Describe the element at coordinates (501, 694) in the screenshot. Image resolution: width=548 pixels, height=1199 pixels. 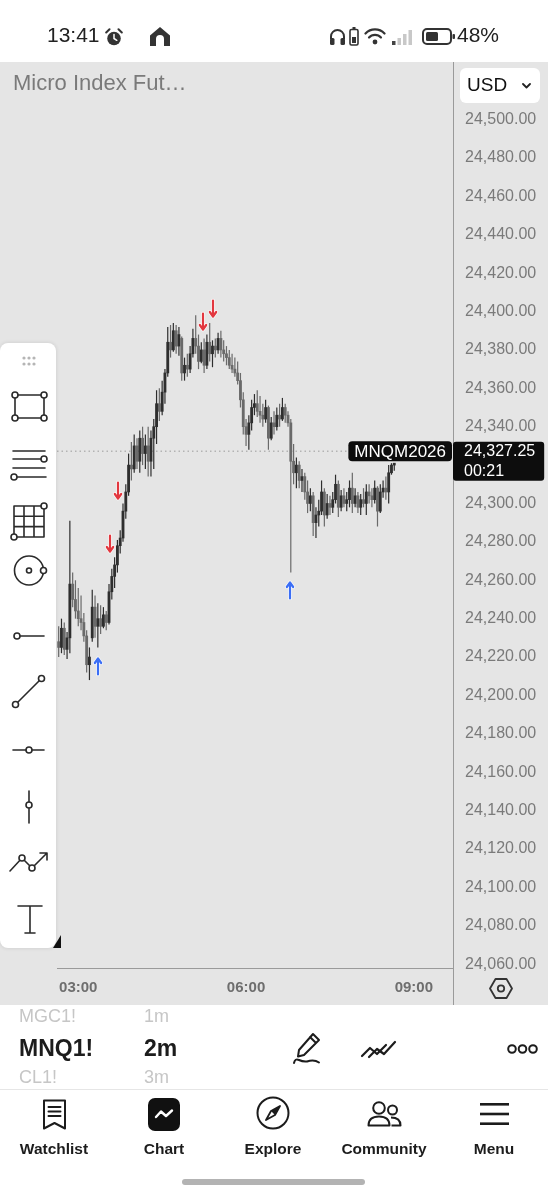
I see `y-tick-label: 24,200.00` at that location.